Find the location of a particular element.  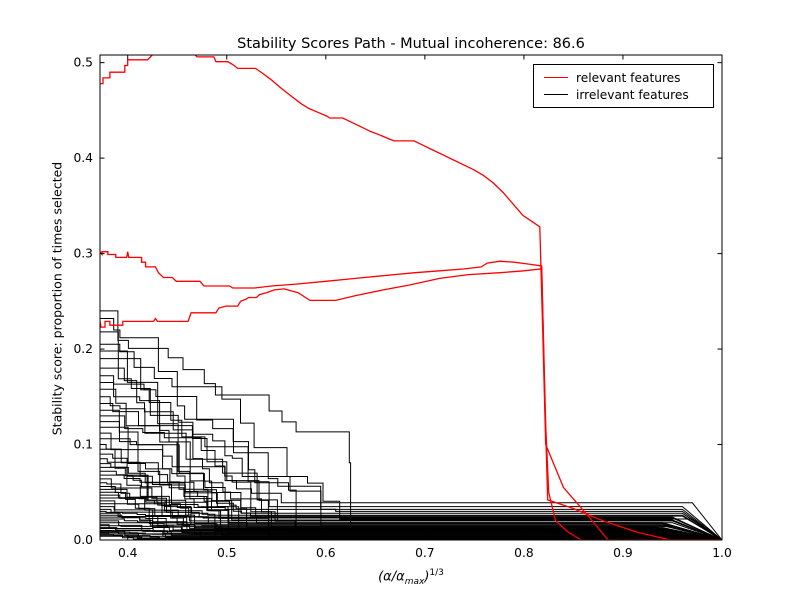

legend-label-irrelevant: irrelevant features is located at coordinates (632, 94).